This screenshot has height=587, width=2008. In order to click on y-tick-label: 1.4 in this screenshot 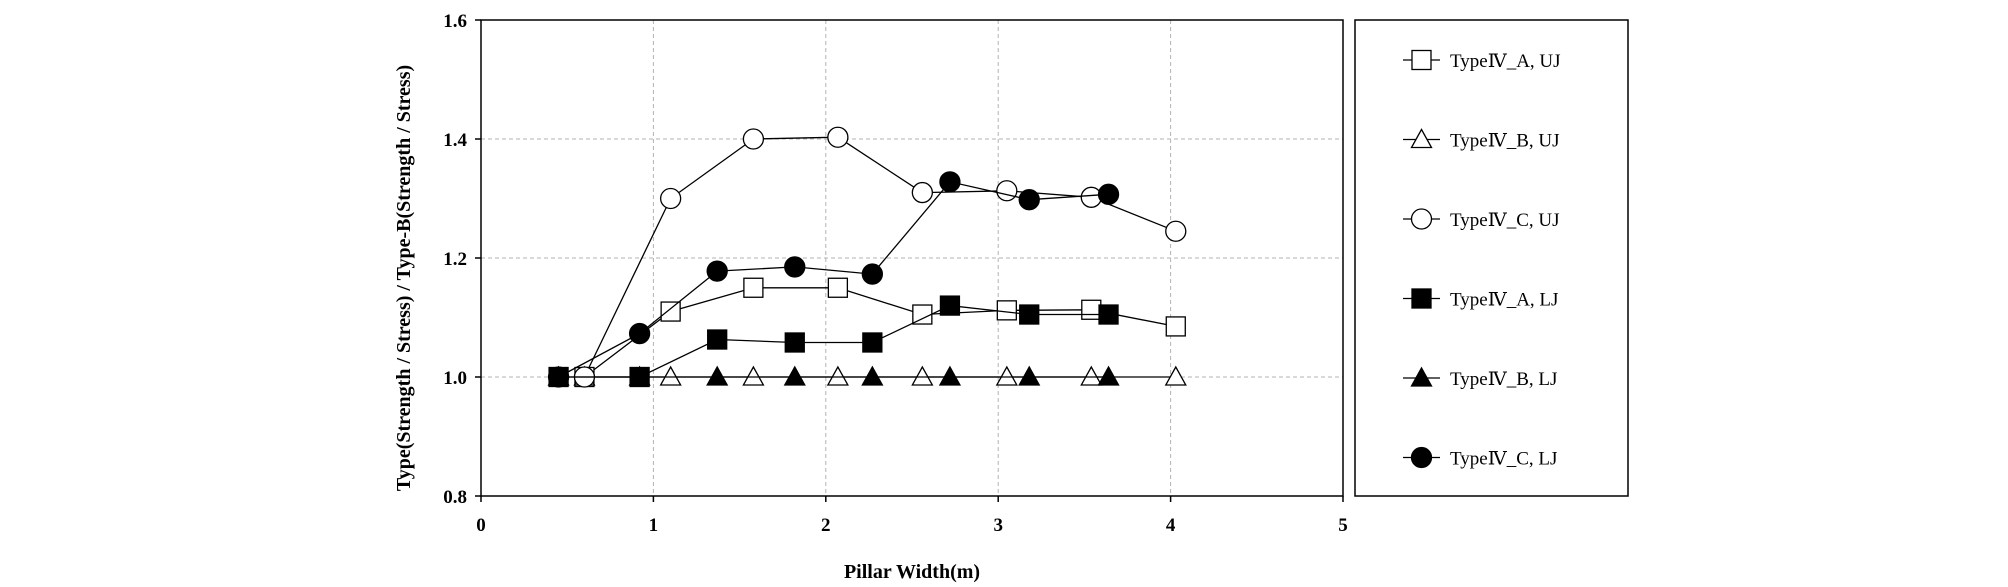, I will do `click(455, 140)`.